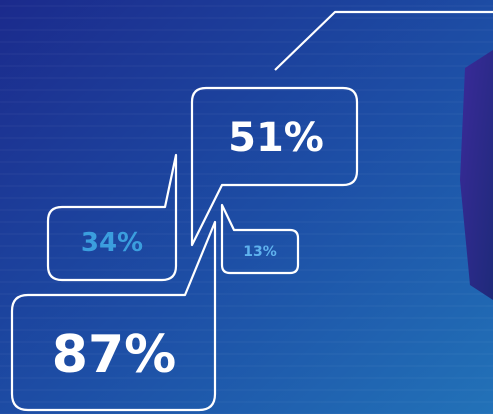 The height and width of the screenshot is (414, 493). Describe the element at coordinates (114, 355) in the screenshot. I see `bubble-label: 87%` at that location.